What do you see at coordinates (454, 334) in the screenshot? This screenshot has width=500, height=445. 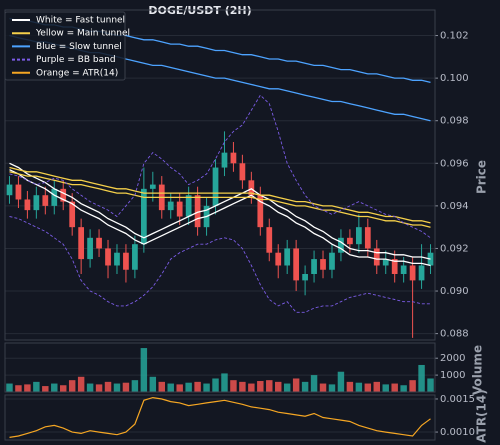 I see `y-tick-label: 0.088` at bounding box center [454, 334].